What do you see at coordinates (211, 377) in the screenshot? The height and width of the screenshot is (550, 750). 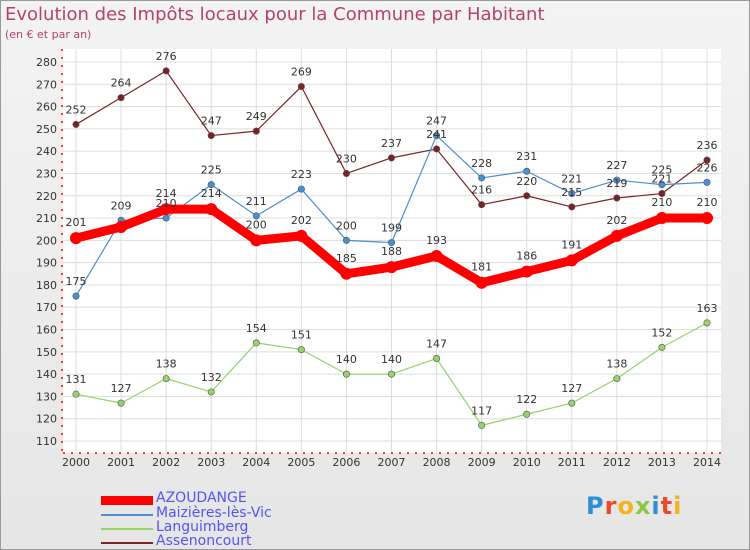 I see `data-label: 132` at bounding box center [211, 377].